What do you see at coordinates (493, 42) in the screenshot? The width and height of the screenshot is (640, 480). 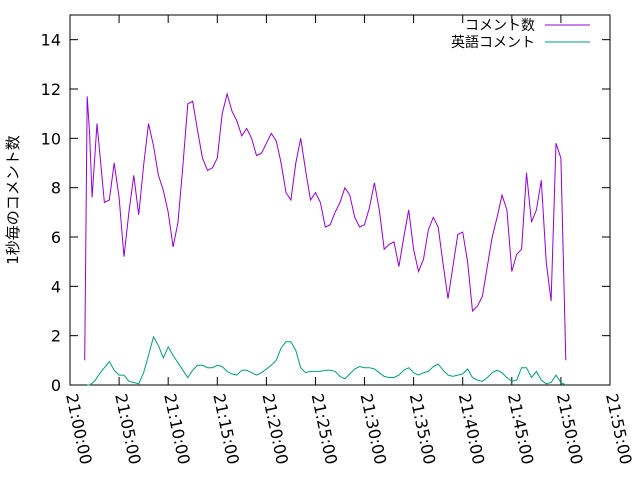 I see `legend-label-1: 英語コメント` at bounding box center [493, 42].